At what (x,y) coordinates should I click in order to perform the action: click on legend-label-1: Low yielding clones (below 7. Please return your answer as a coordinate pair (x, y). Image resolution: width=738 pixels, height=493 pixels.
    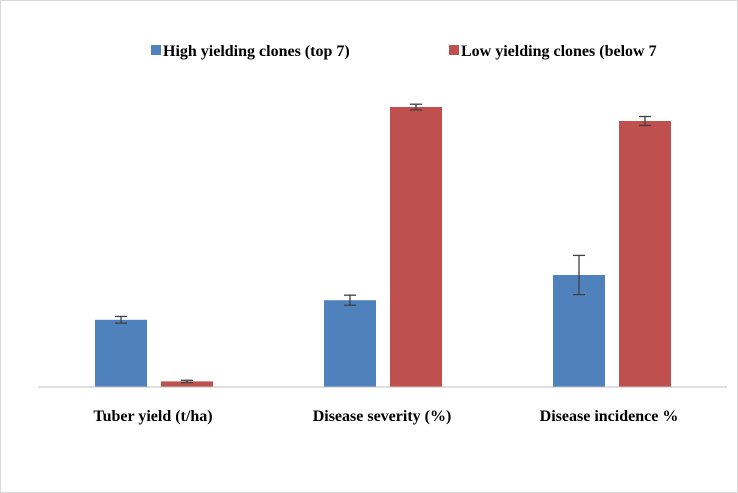
    Looking at the image, I should click on (559, 51).